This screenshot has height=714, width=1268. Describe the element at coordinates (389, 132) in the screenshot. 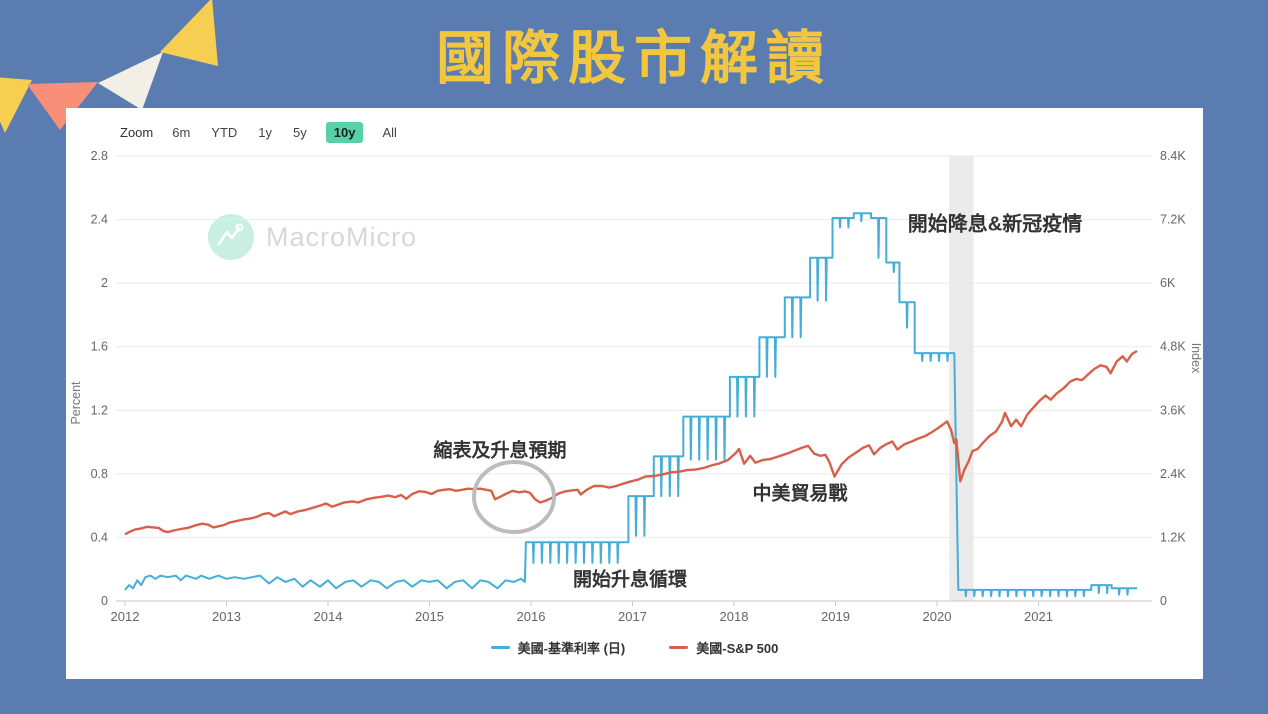

I see `range-button-all: All` at that location.